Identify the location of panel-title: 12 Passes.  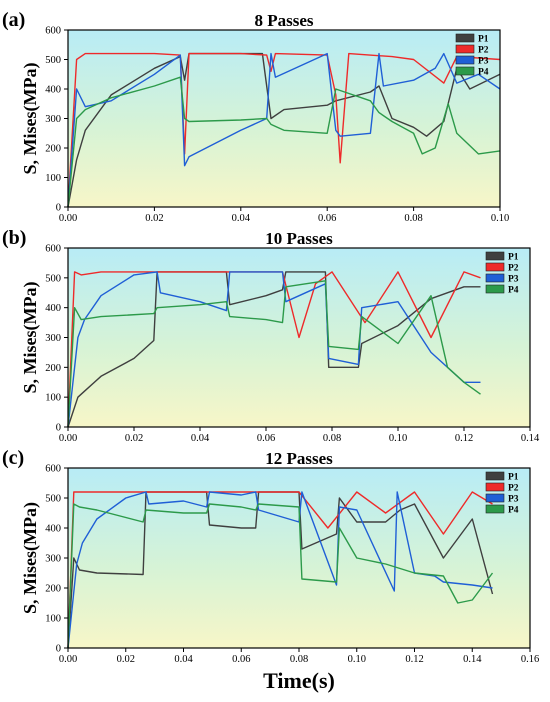
(299, 458).